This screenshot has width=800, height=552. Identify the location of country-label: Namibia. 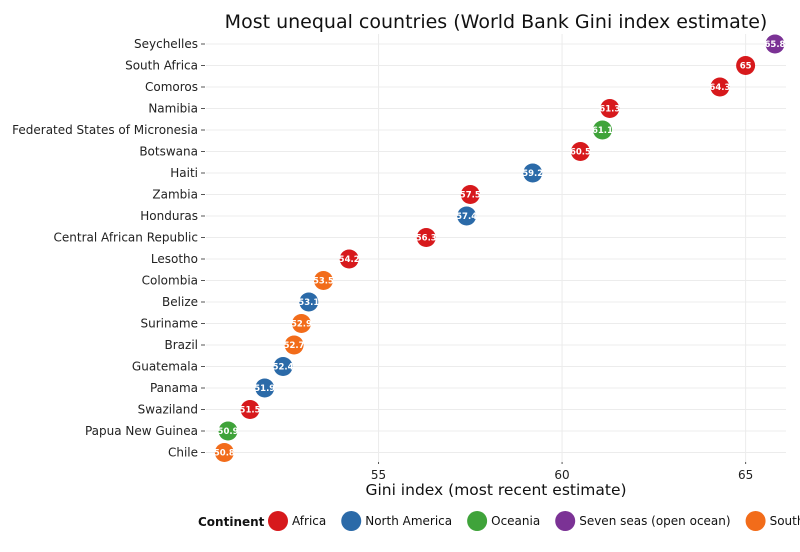
(173, 109).